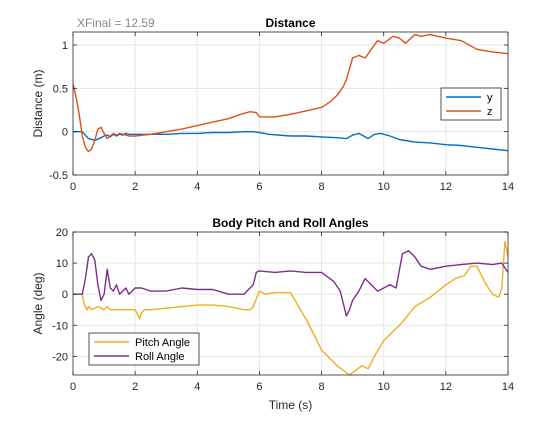 The width and height of the screenshot is (560, 425). I want to click on distance-xtick-label: 10, so click(384, 187).